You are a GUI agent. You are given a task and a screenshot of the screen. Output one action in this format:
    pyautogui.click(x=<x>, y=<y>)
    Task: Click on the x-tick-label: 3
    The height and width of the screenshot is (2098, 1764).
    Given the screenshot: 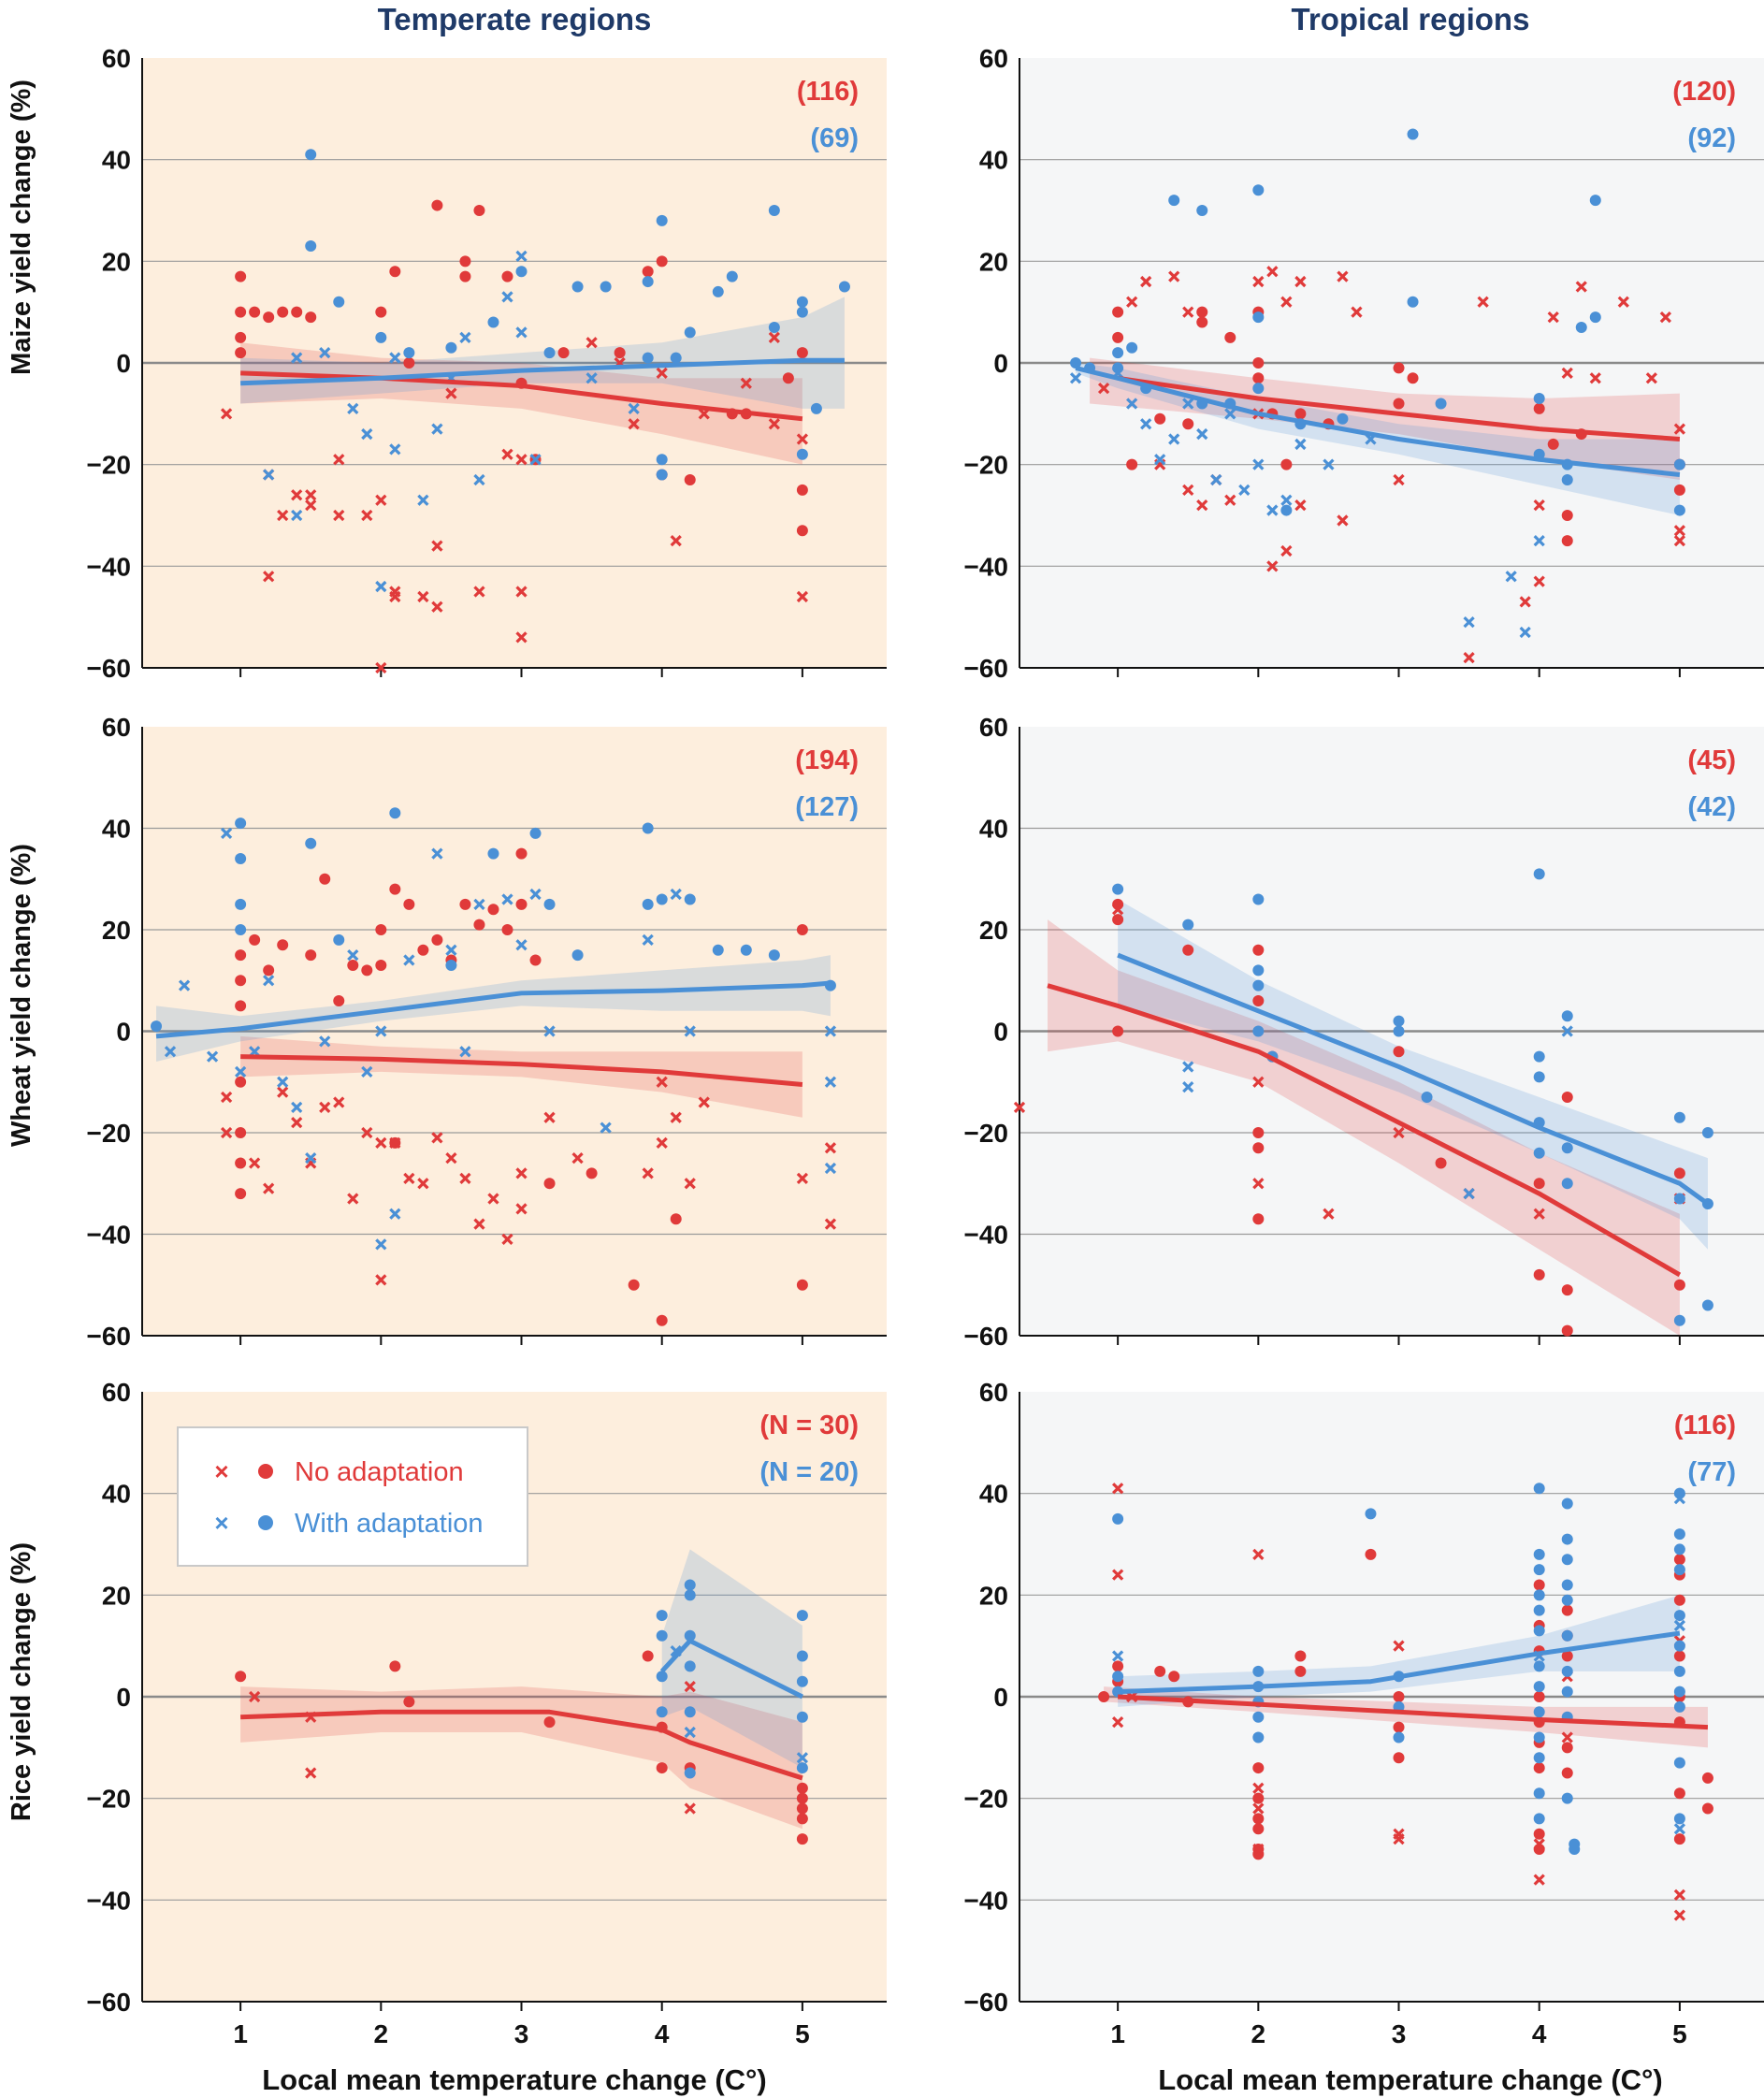 What is the action you would take?
    pyautogui.click(x=521, y=2033)
    